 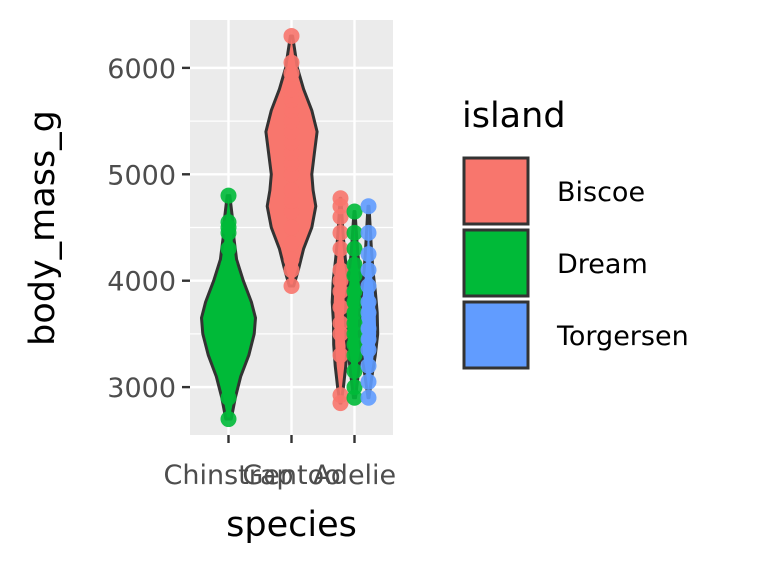 I want to click on y-tick-label: 5000, so click(x=141, y=175).